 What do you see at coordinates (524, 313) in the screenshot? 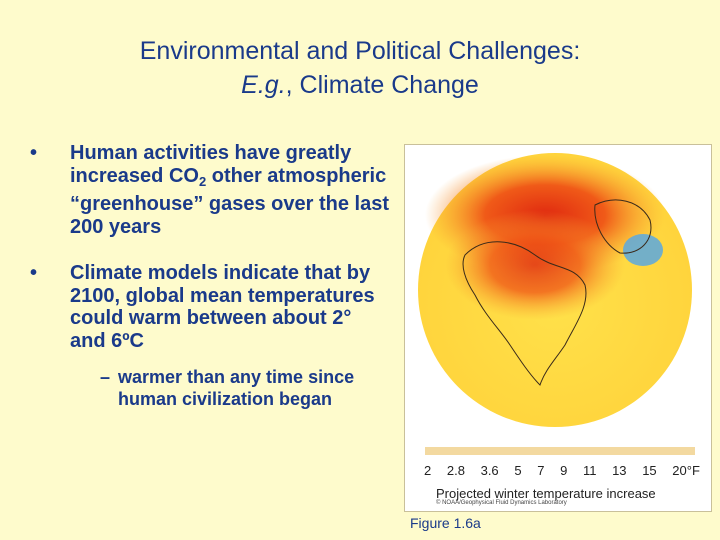
I see `continent-outline` at bounding box center [524, 313].